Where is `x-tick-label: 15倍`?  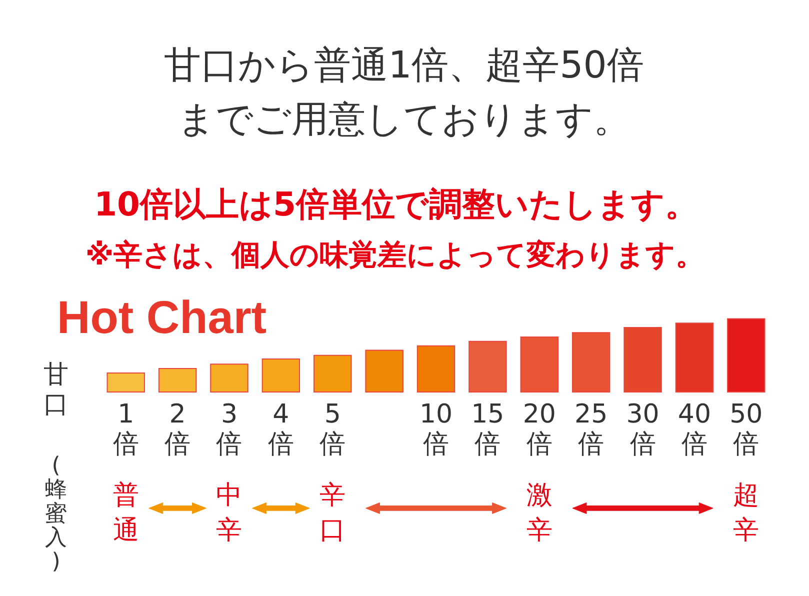 x-tick-label: 15倍 is located at coordinates (487, 430).